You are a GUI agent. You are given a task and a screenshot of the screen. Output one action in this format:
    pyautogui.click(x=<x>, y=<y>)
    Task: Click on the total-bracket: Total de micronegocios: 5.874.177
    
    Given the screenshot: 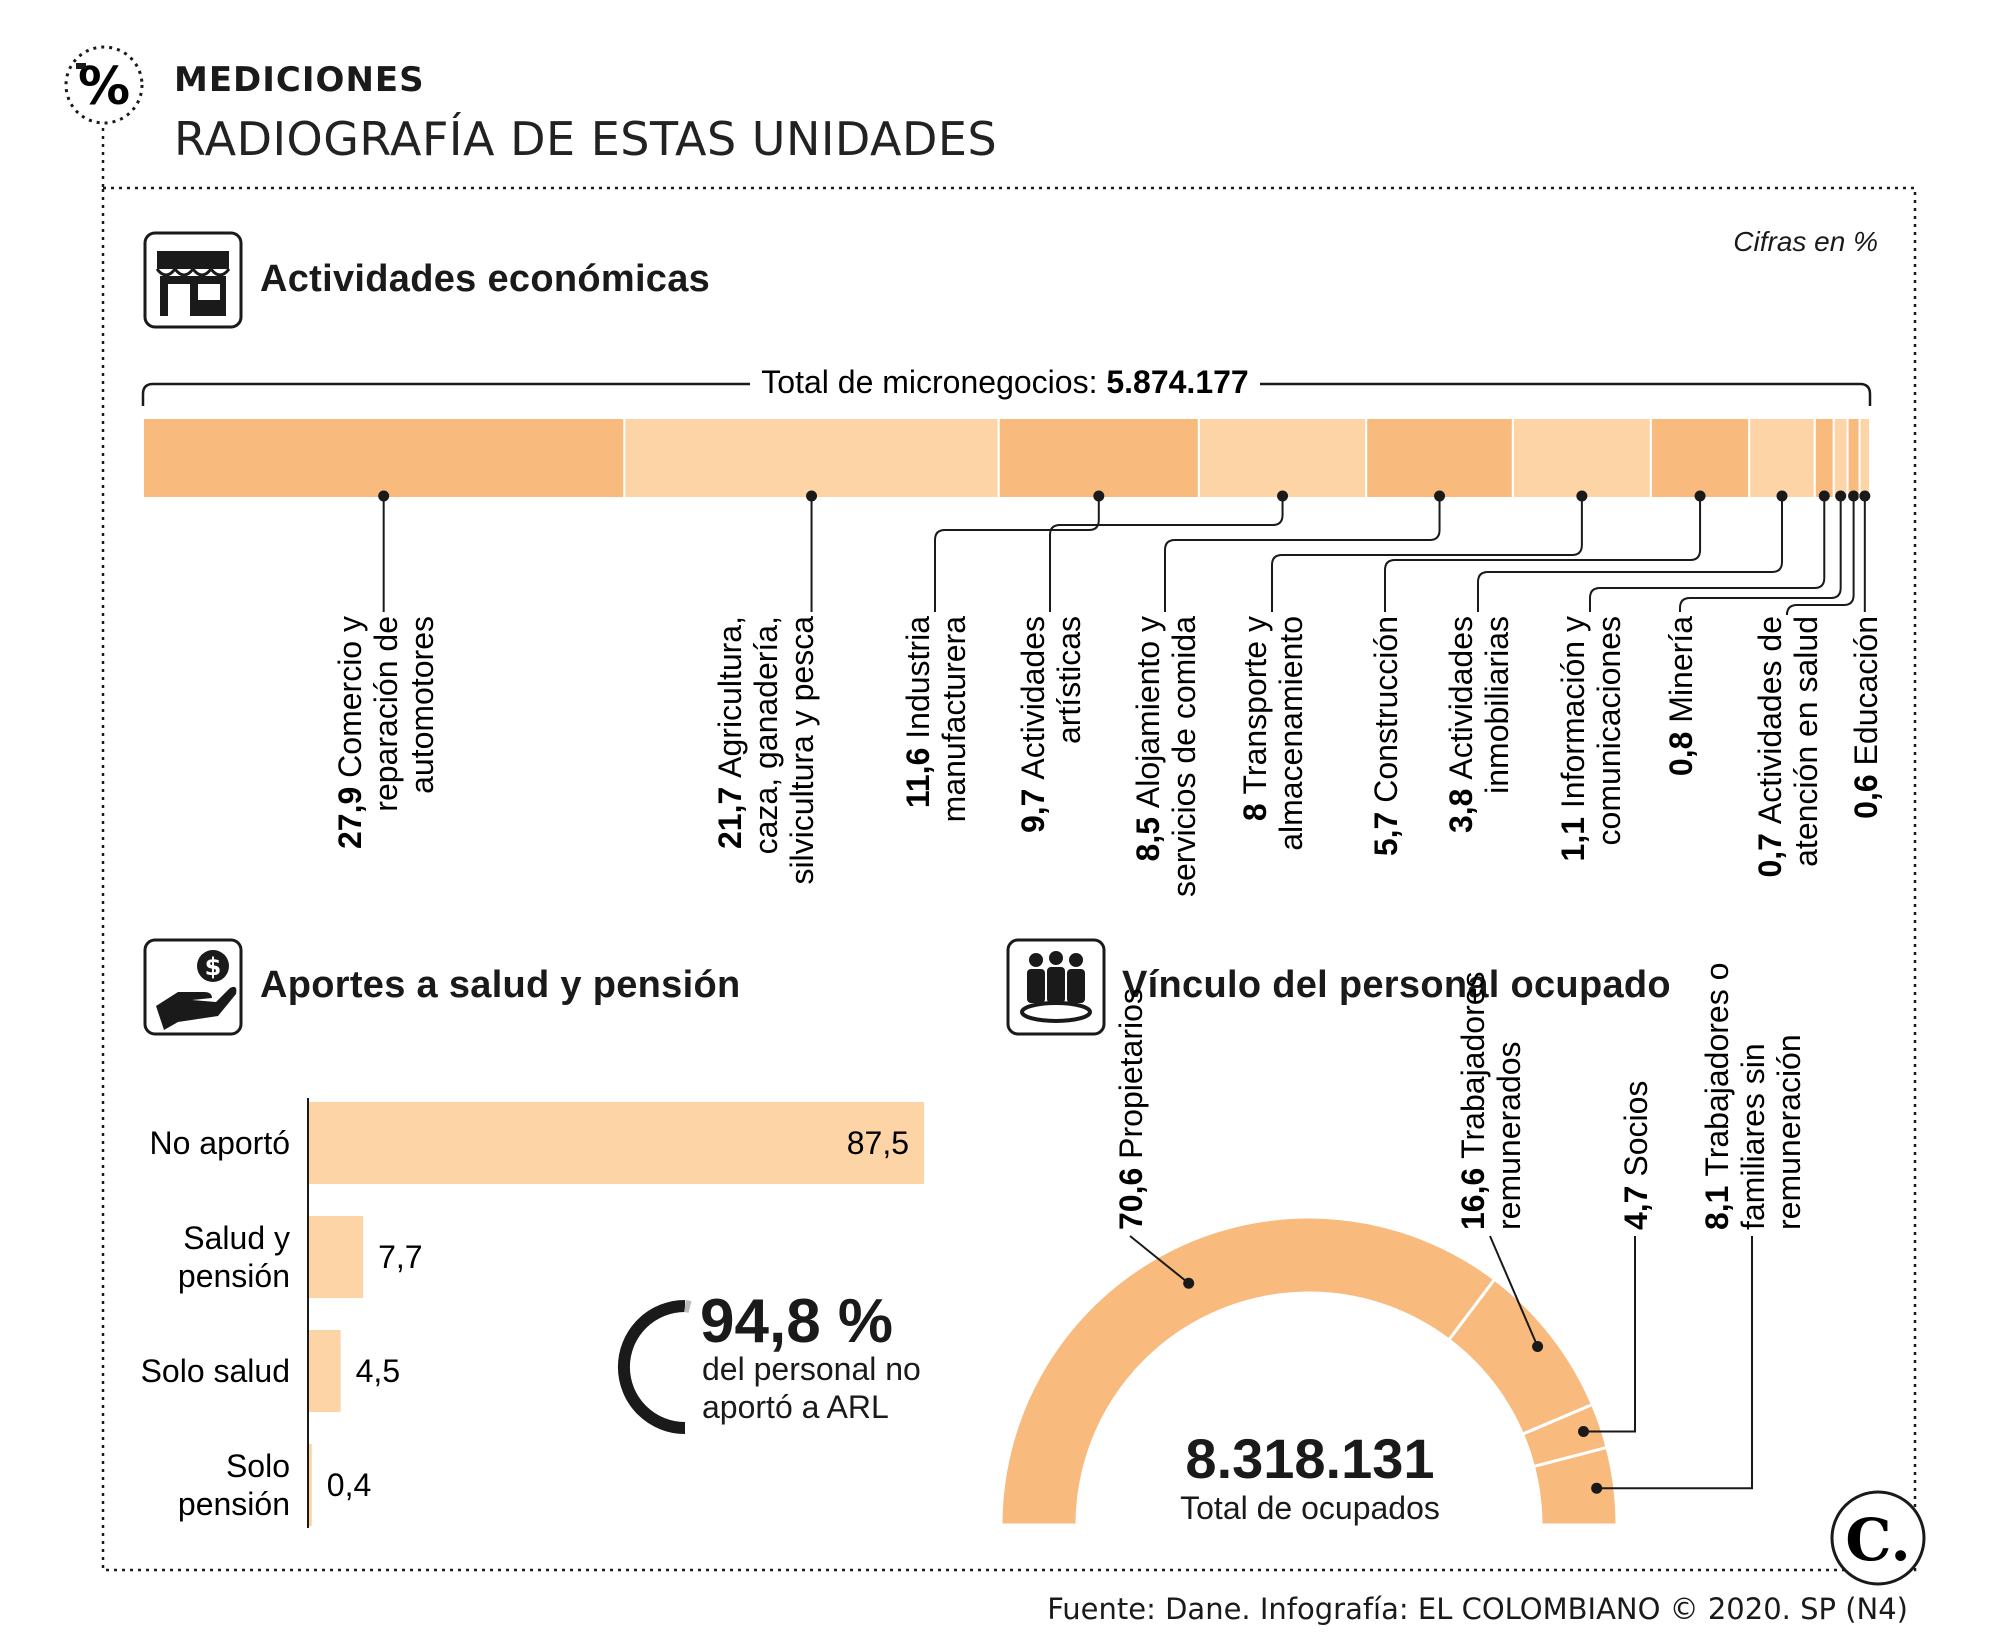 What is the action you would take?
    pyautogui.click(x=1006, y=385)
    